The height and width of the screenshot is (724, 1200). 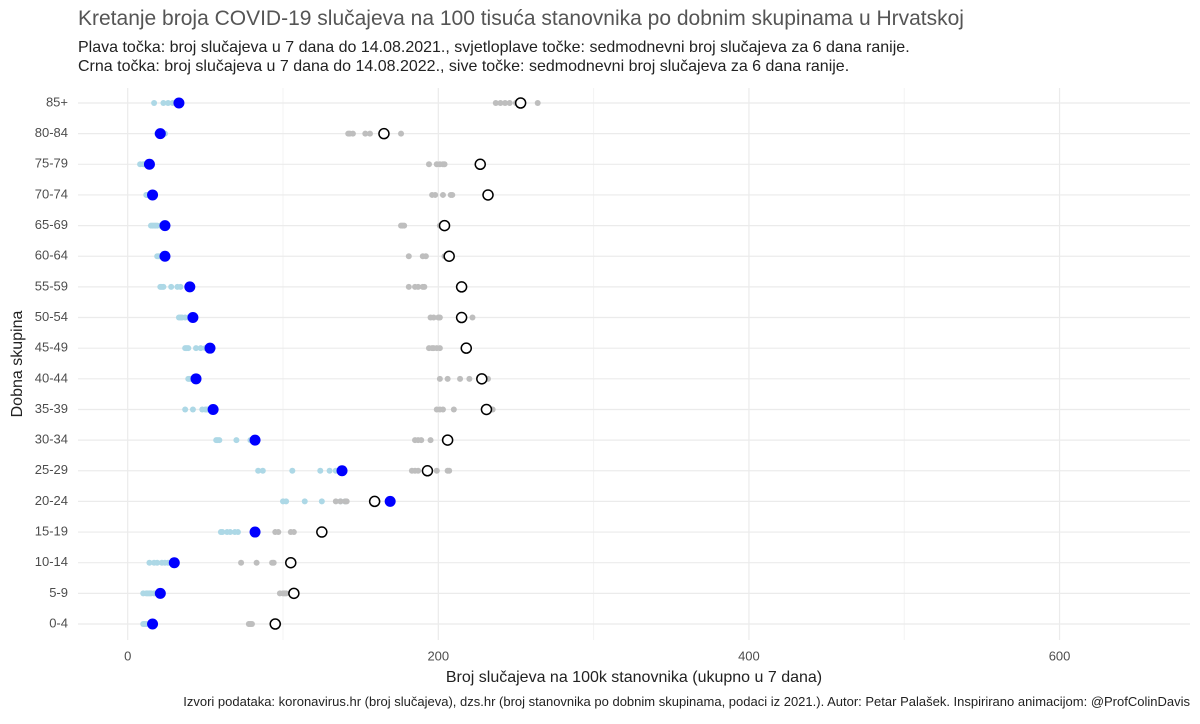 What do you see at coordinates (127, 655) in the screenshot?
I see `x-tick-label: 0` at bounding box center [127, 655].